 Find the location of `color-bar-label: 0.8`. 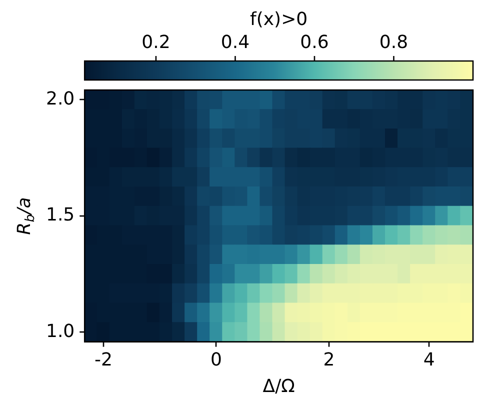

color-bar-label: 0.8 is located at coordinates (393, 42).